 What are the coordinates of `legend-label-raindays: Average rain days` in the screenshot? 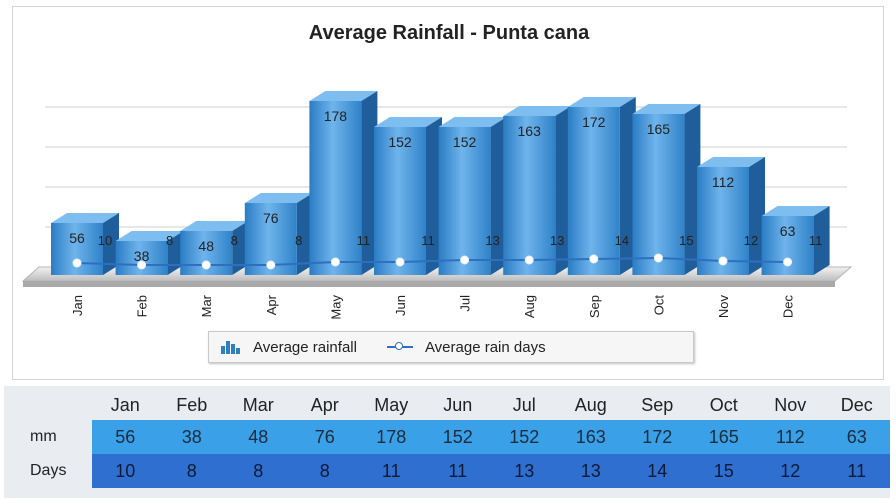 It's located at (485, 347).